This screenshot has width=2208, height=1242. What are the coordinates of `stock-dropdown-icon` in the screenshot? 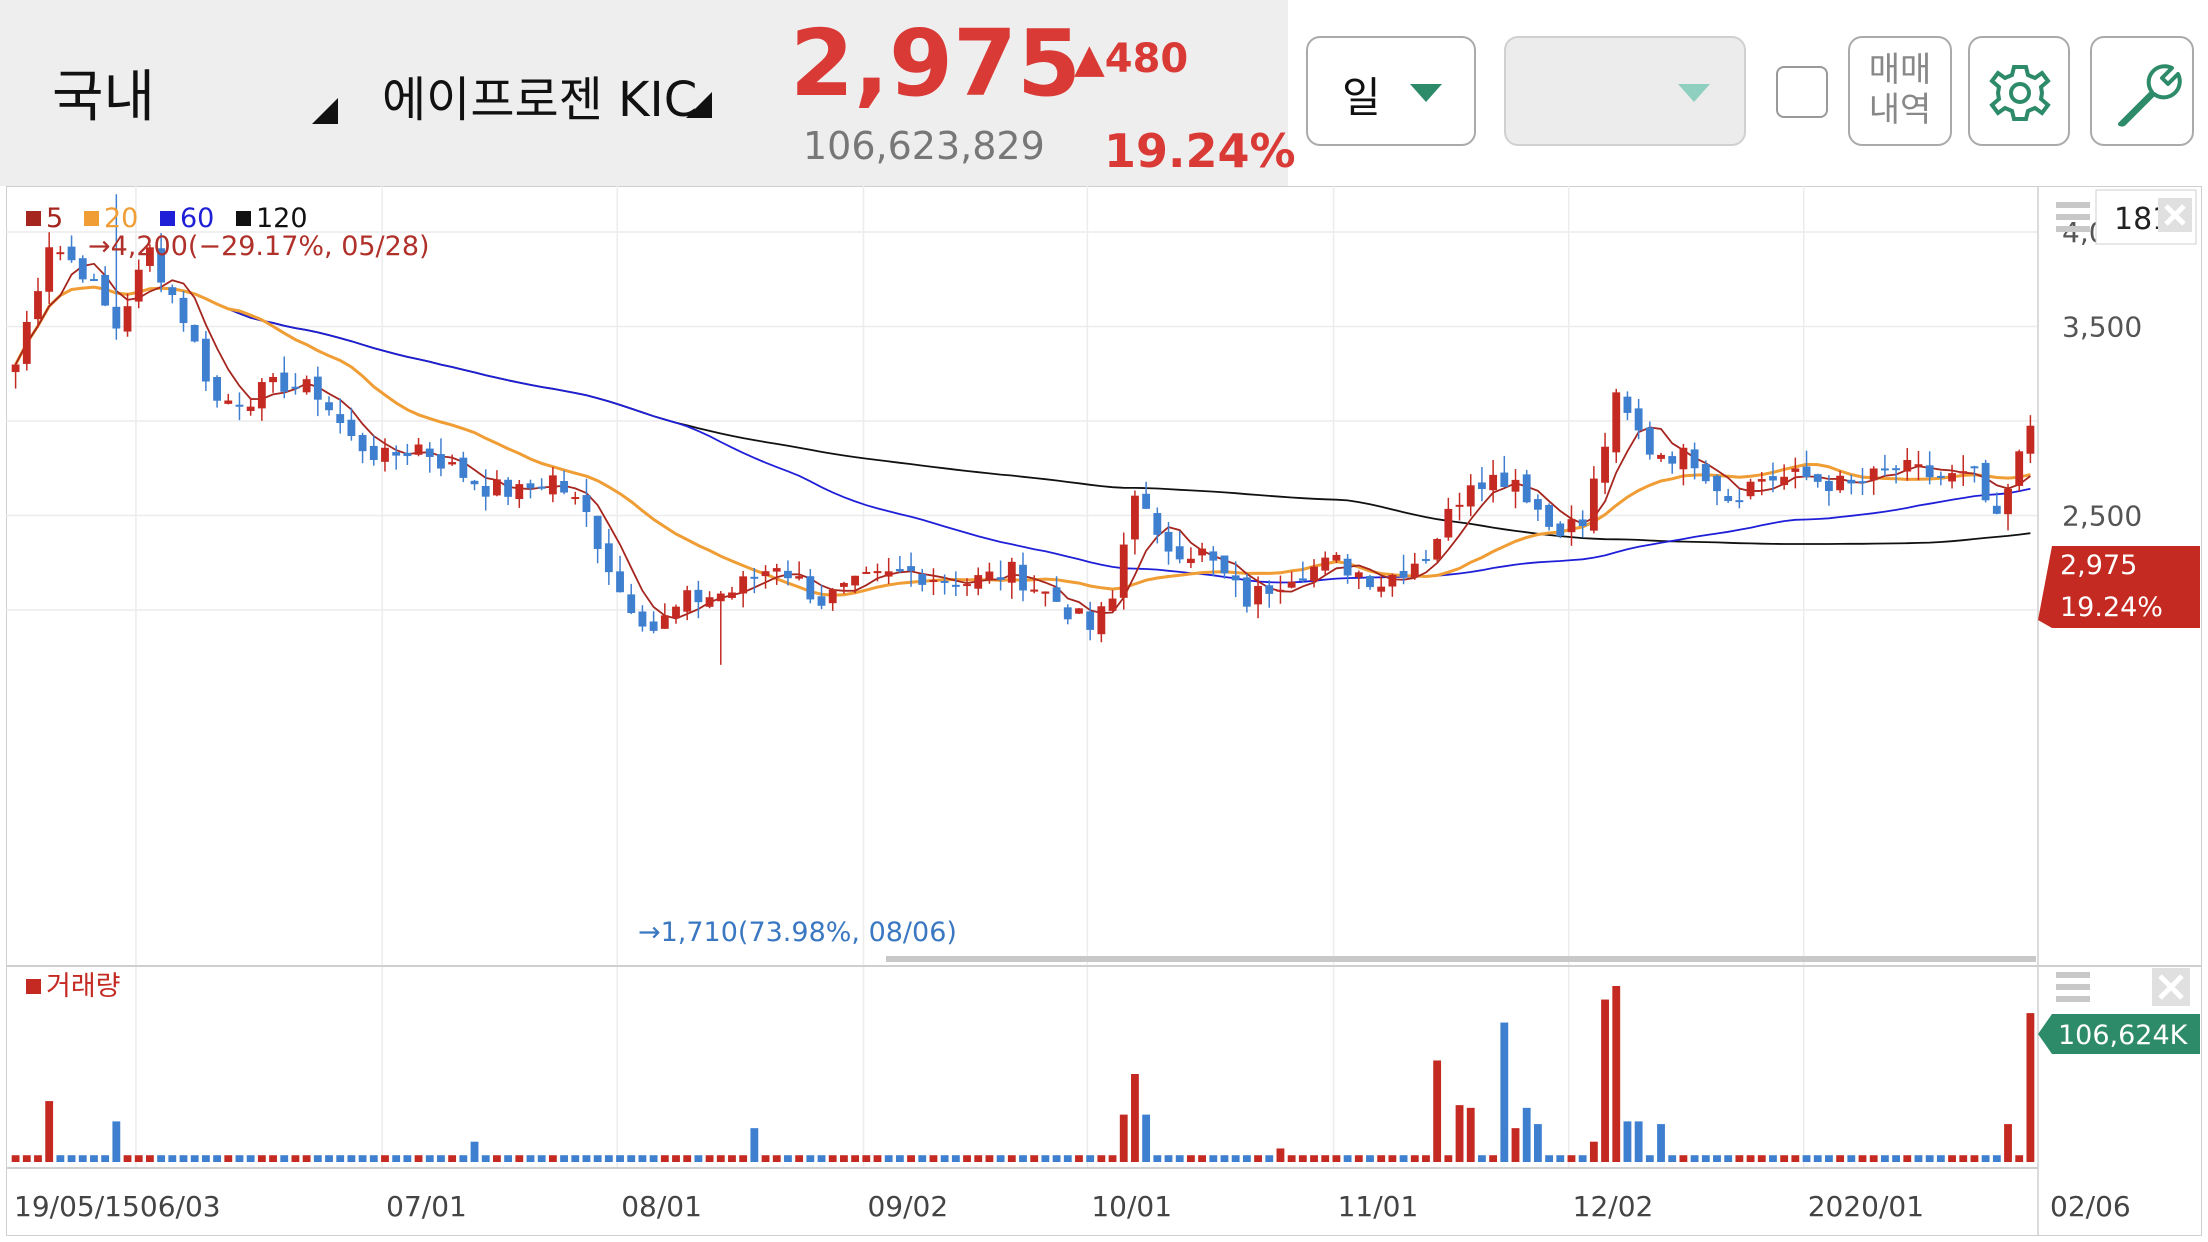 It's located at (699, 105).